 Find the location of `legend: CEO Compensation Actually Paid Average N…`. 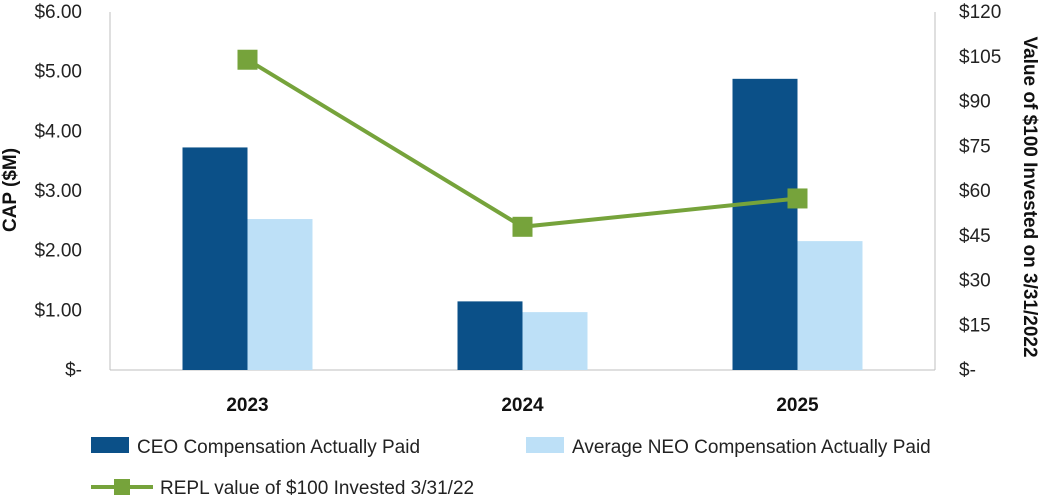

legend: CEO Compensation Actually Paid Average N… is located at coordinates (511, 468).